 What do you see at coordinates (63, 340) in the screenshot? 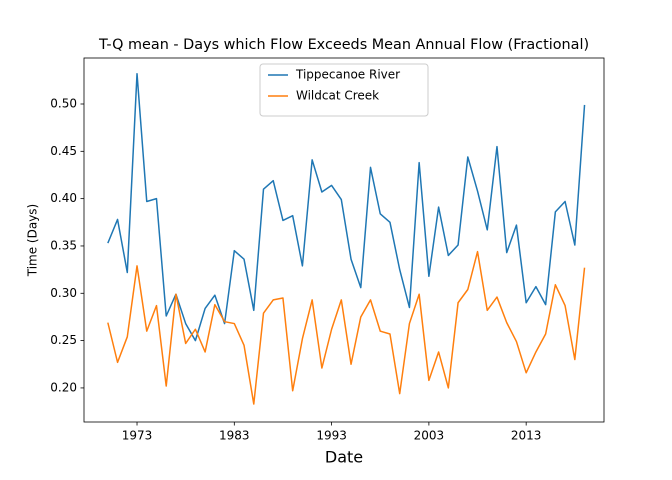
I see `y-tick-label: 0.25` at bounding box center [63, 340].